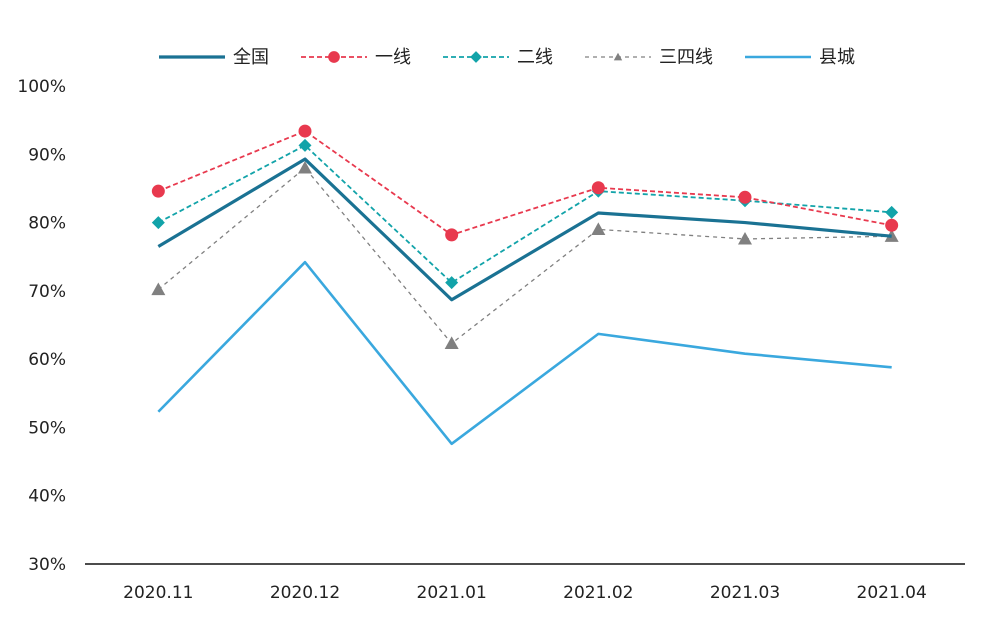  Describe the element at coordinates (47, 224) in the screenshot. I see `y-tick-label: 80%` at that location.